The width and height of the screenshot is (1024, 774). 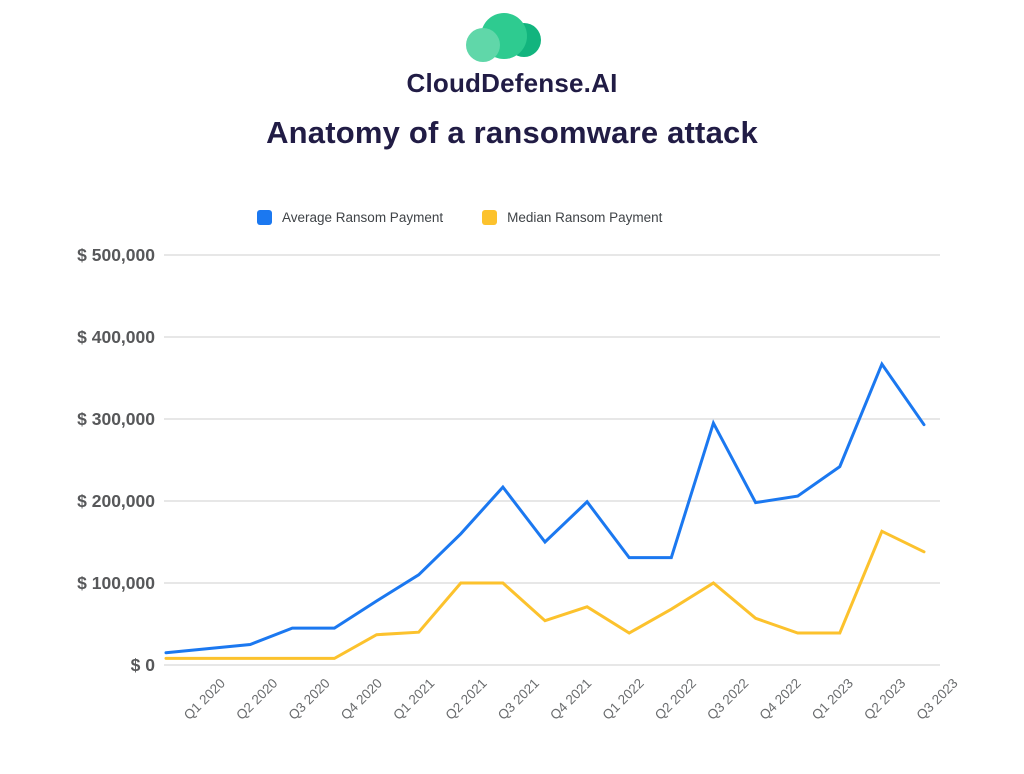 What do you see at coordinates (116, 419) in the screenshot?
I see `y-tick-label: $ 300,000` at bounding box center [116, 419].